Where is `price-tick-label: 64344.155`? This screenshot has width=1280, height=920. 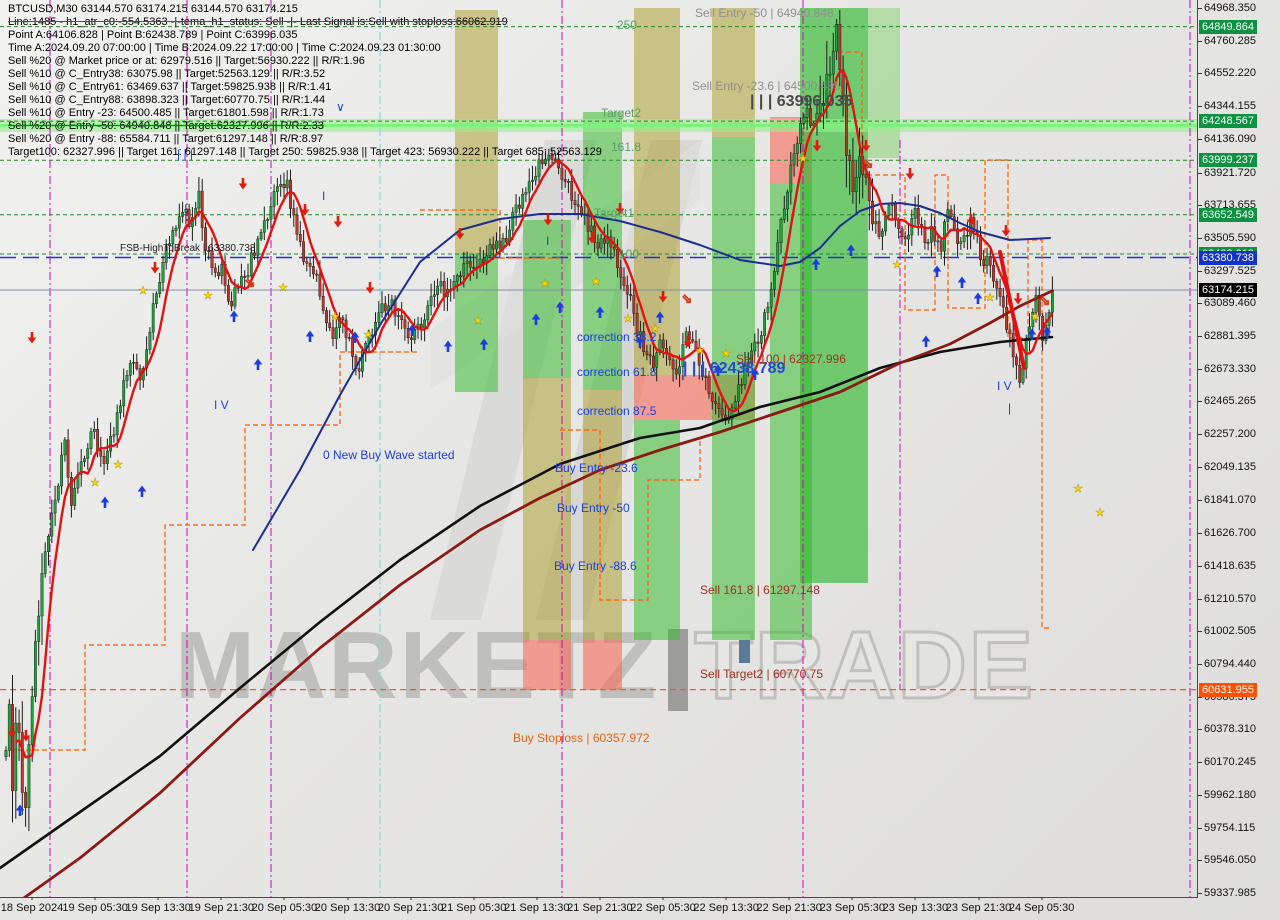 price-tick-label: 64344.155 is located at coordinates (1227, 106).